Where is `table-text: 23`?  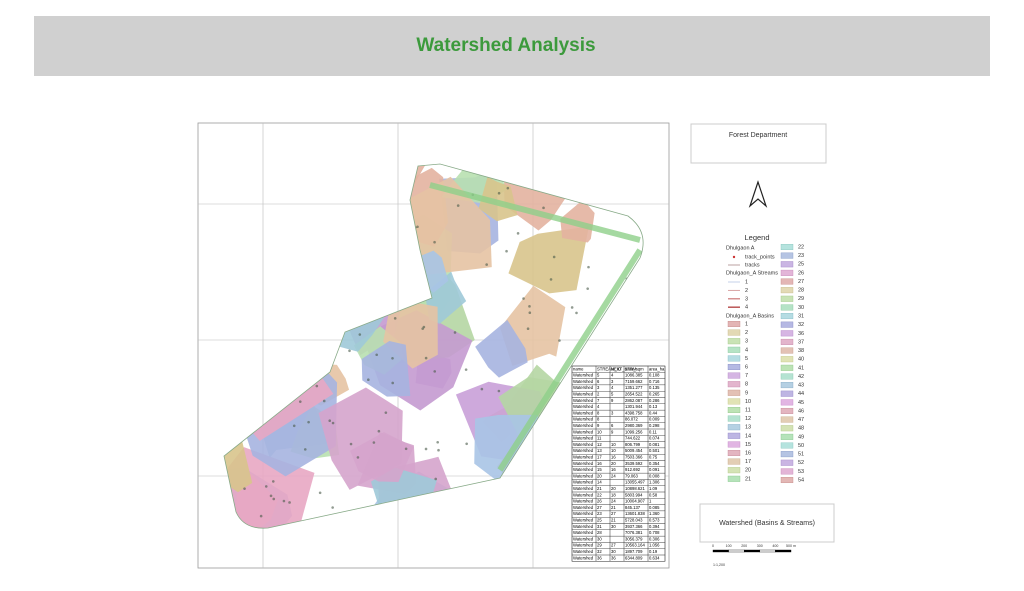
table-text: 23 is located at coordinates (599, 513).